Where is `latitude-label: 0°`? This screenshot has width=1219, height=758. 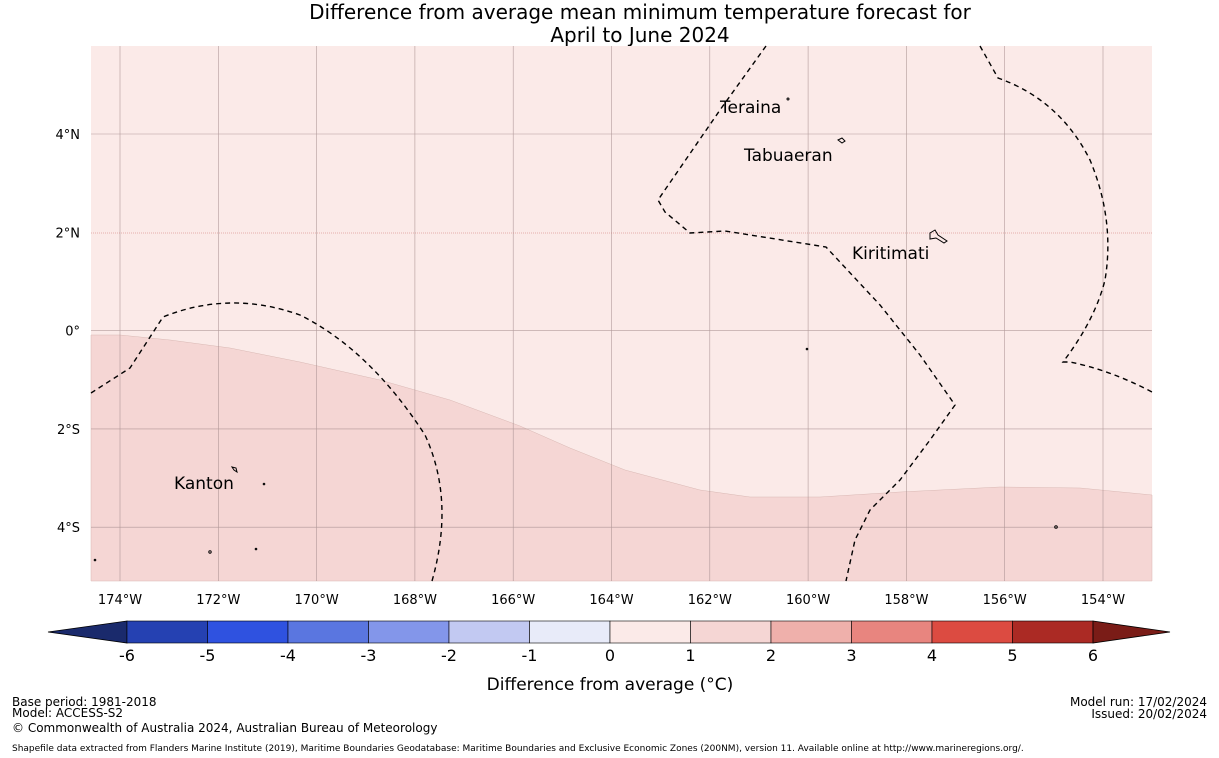 latitude-label: 0° is located at coordinates (72, 332).